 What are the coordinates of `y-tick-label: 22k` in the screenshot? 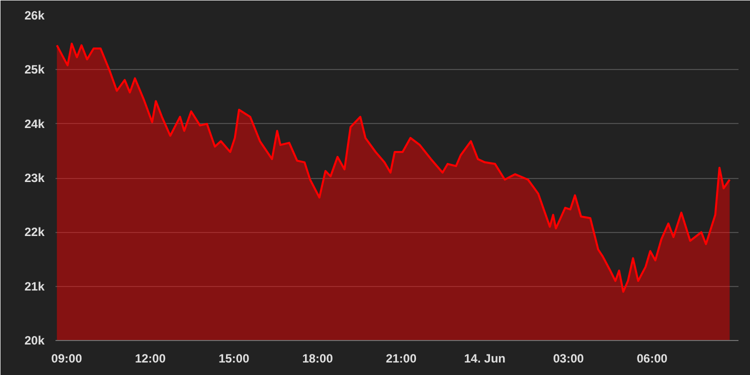 It's located at (34, 232).